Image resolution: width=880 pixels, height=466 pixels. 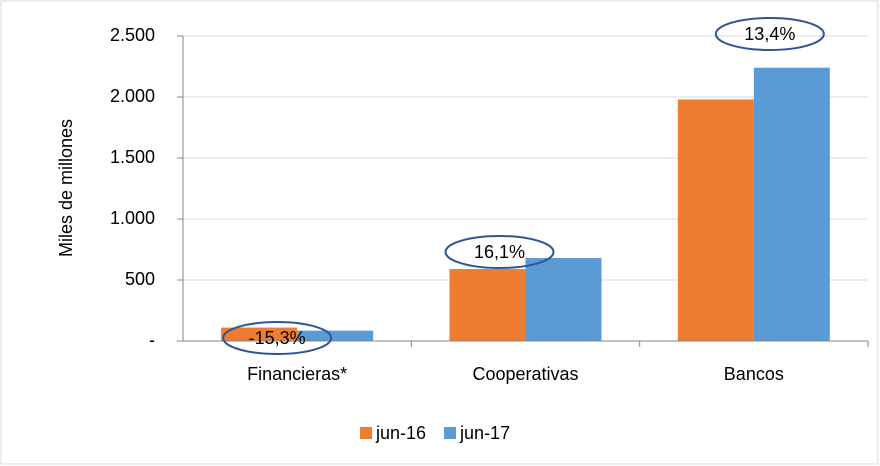 I want to click on x-tick-label: Bancos, so click(x=754, y=374).